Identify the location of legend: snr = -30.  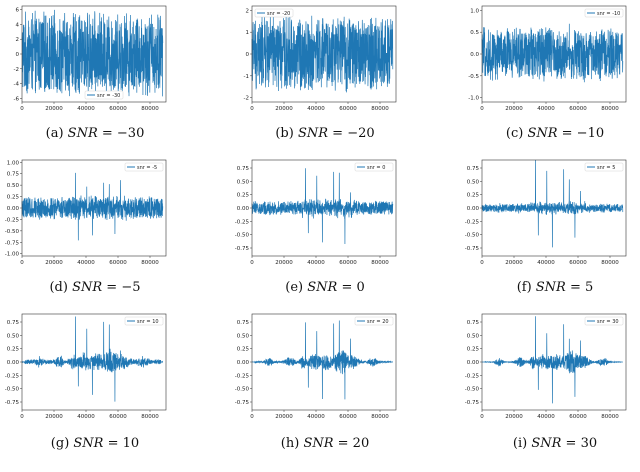
(104, 95).